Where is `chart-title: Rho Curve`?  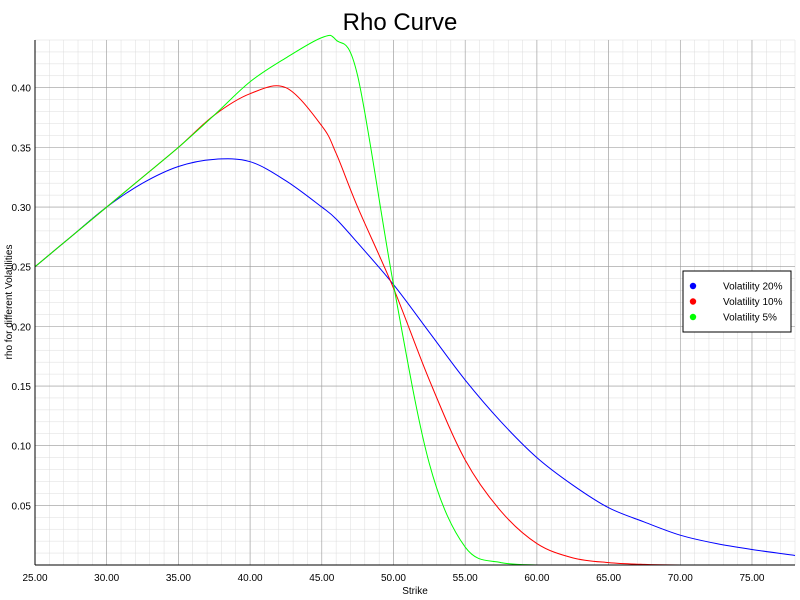 chart-title: Rho Curve is located at coordinates (400, 22).